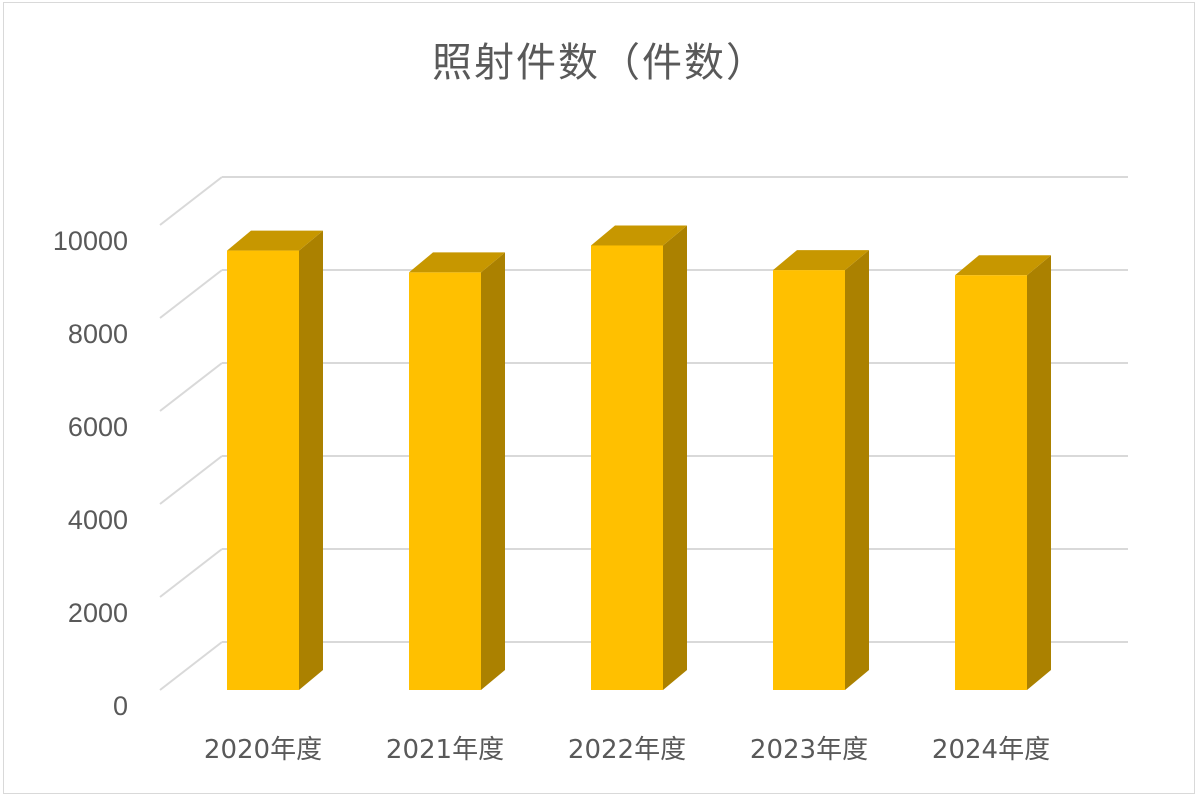  What do you see at coordinates (98, 427) in the screenshot?
I see `y-tick-label: 6000` at bounding box center [98, 427].